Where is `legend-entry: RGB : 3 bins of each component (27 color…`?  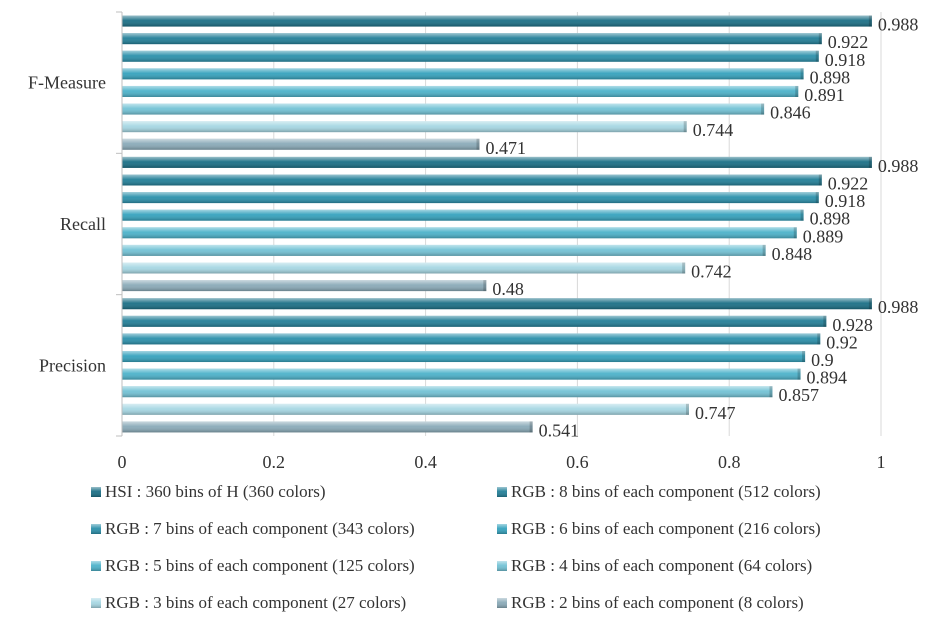
legend-entry: RGB : 3 bins of each component (27 color… is located at coordinates (255, 602).